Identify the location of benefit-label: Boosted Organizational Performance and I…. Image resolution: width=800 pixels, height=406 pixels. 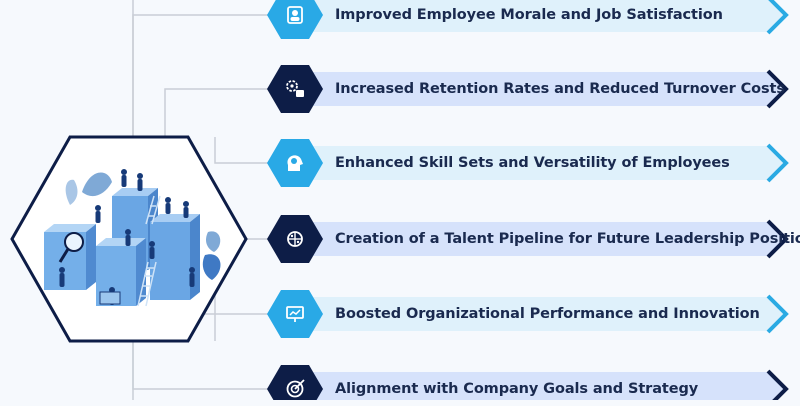
(547, 314).